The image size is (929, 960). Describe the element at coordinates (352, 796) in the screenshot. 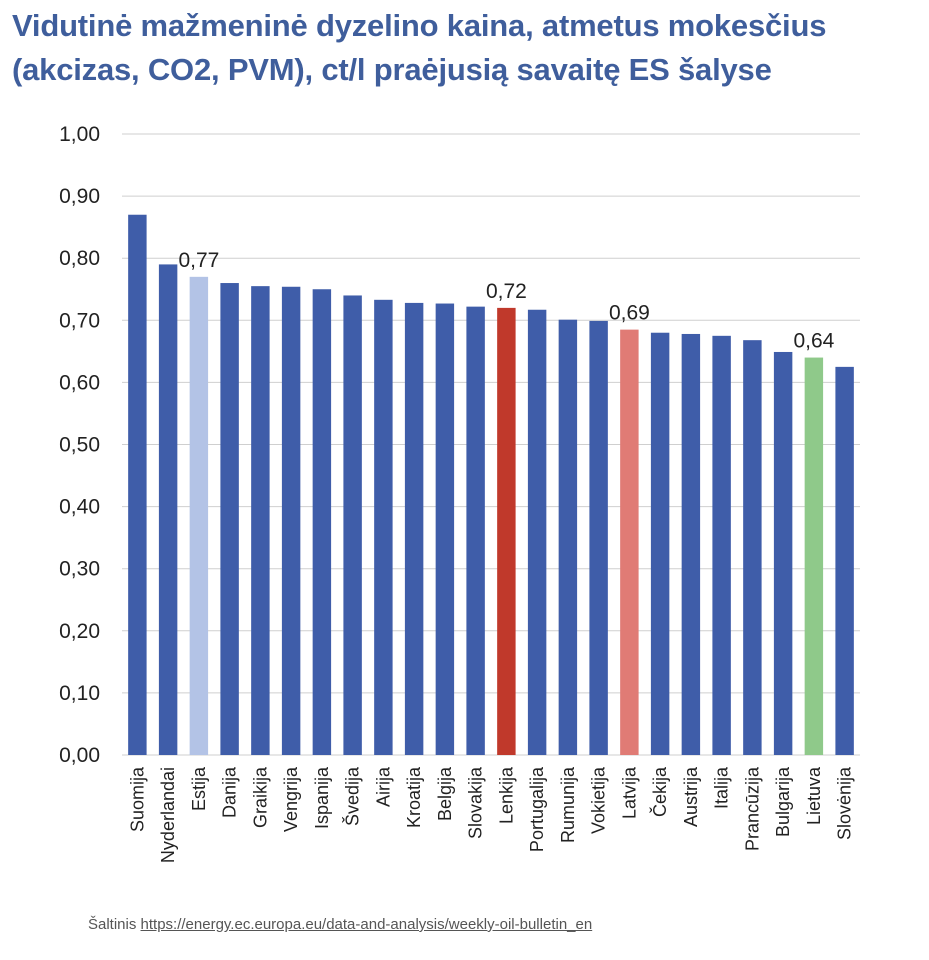

I see `x-category-label: Švedija` at that location.